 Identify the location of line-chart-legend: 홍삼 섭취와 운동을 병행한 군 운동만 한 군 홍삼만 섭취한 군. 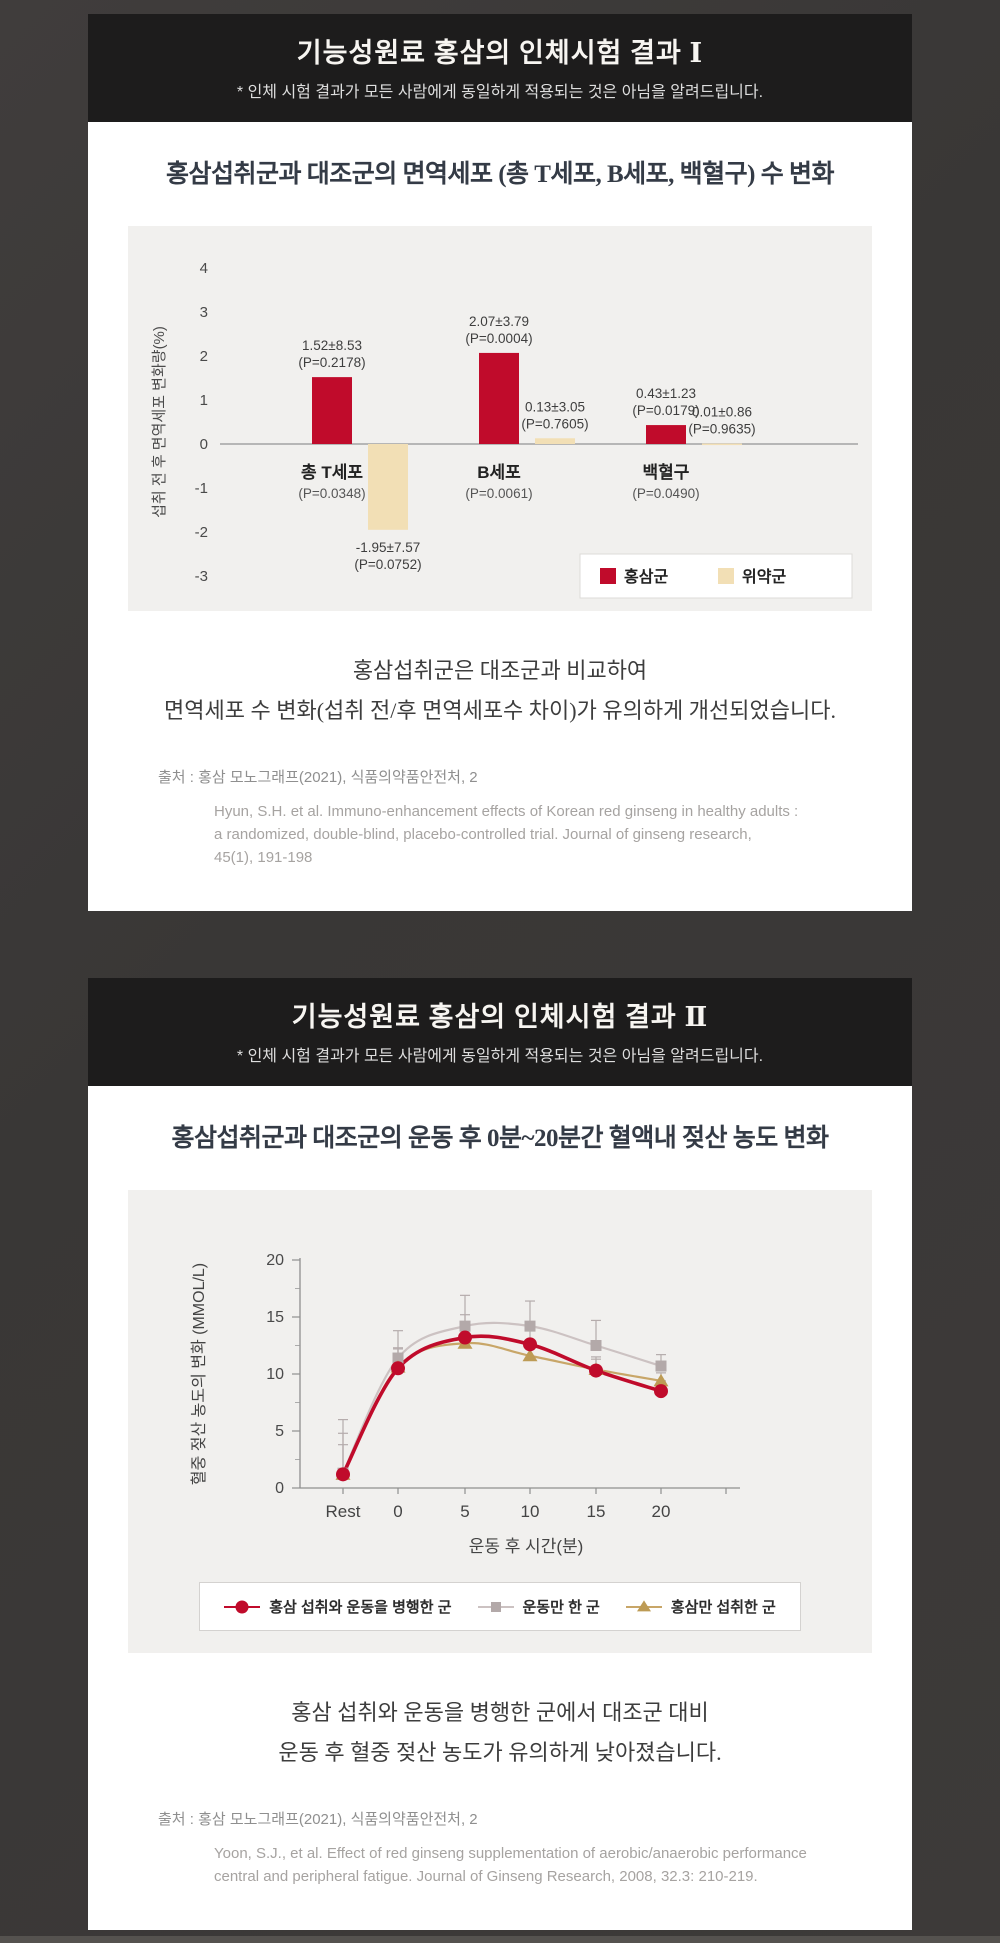
(500, 1606).